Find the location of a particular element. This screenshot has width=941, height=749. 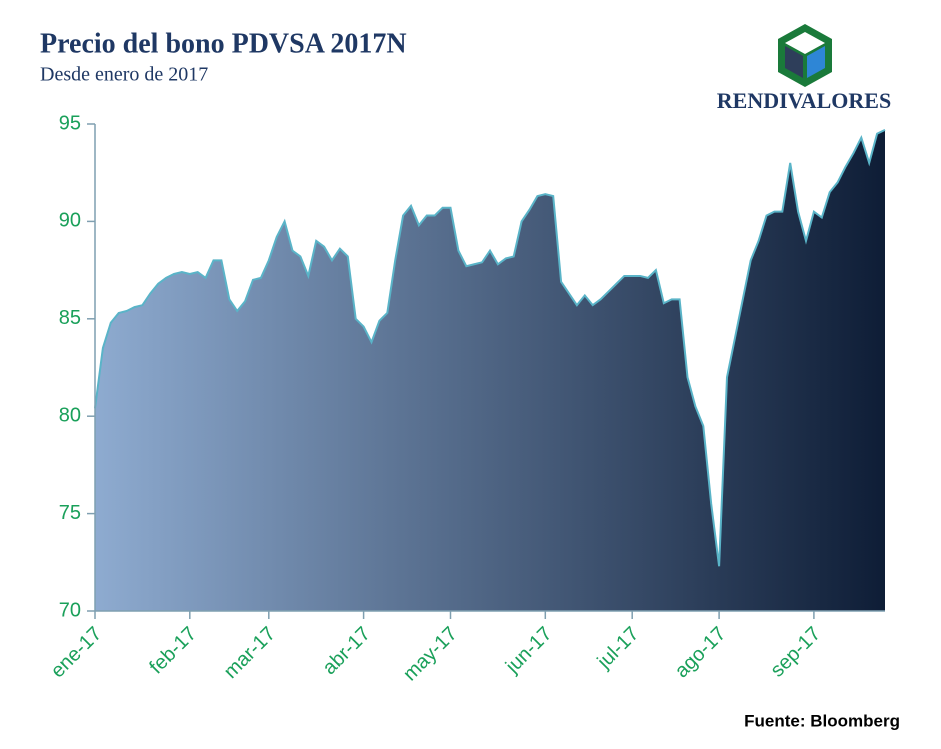

y-tick-label: 80 is located at coordinates (70, 415).